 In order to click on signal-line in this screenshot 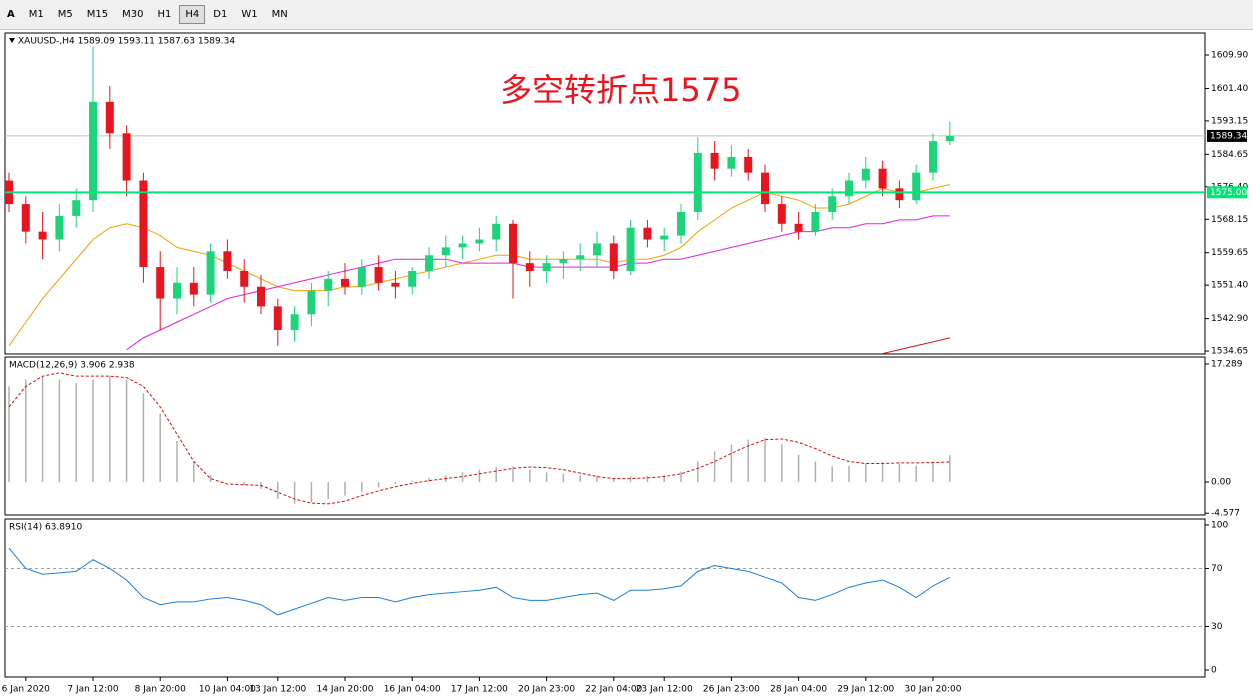, I will do `click(479, 438)`.